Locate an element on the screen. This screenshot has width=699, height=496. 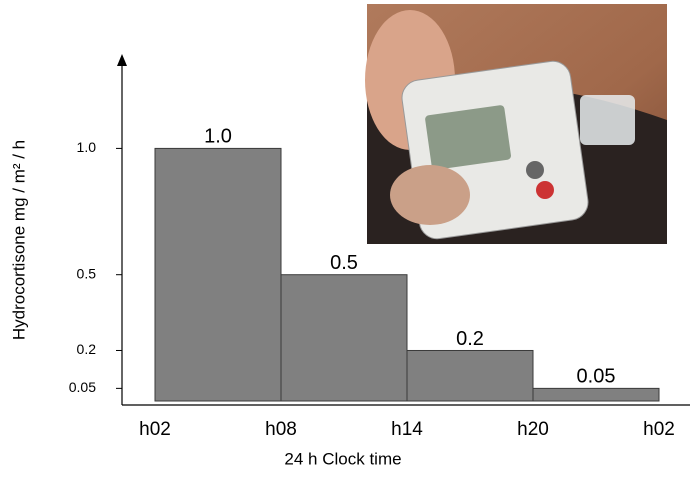
data-label: 0.5 is located at coordinates (344, 263).